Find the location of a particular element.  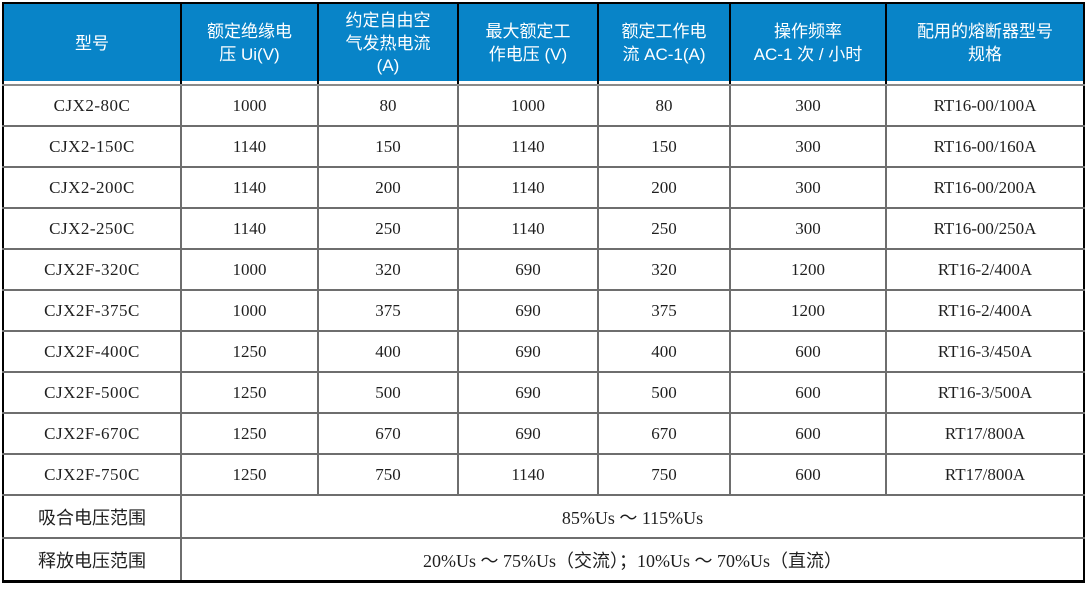

cell-model: CJX2-150C is located at coordinates (92, 146).